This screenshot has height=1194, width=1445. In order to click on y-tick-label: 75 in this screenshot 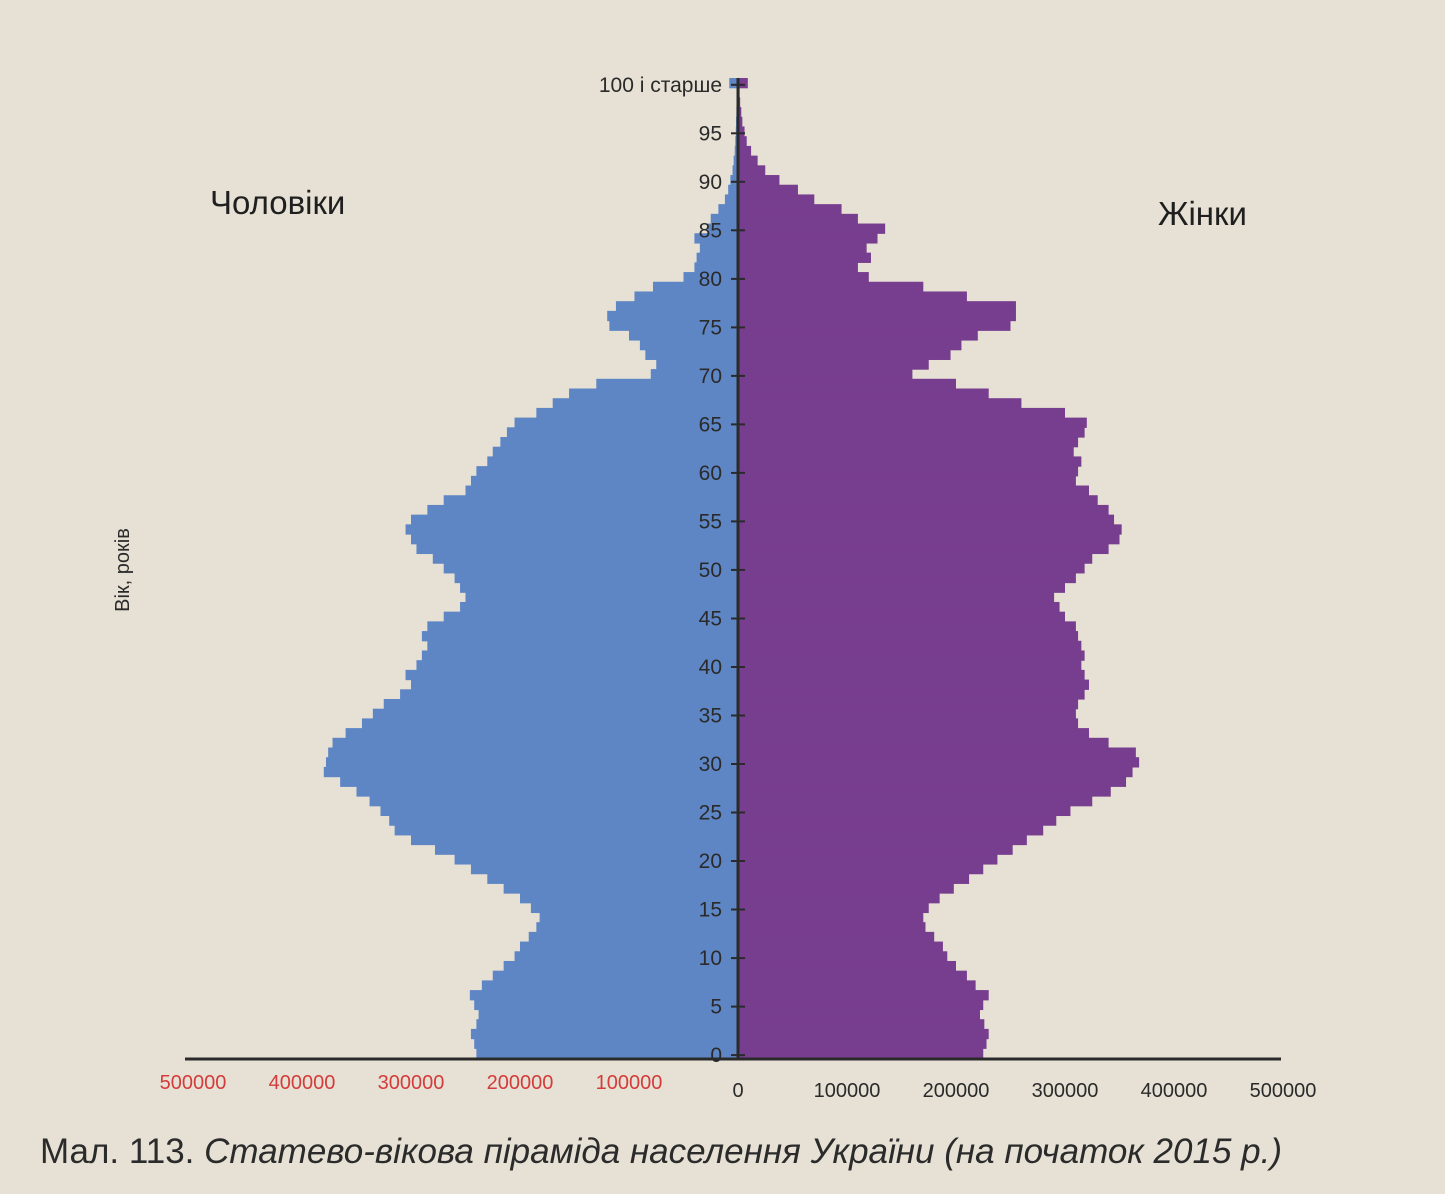, I will do `click(710, 327)`.